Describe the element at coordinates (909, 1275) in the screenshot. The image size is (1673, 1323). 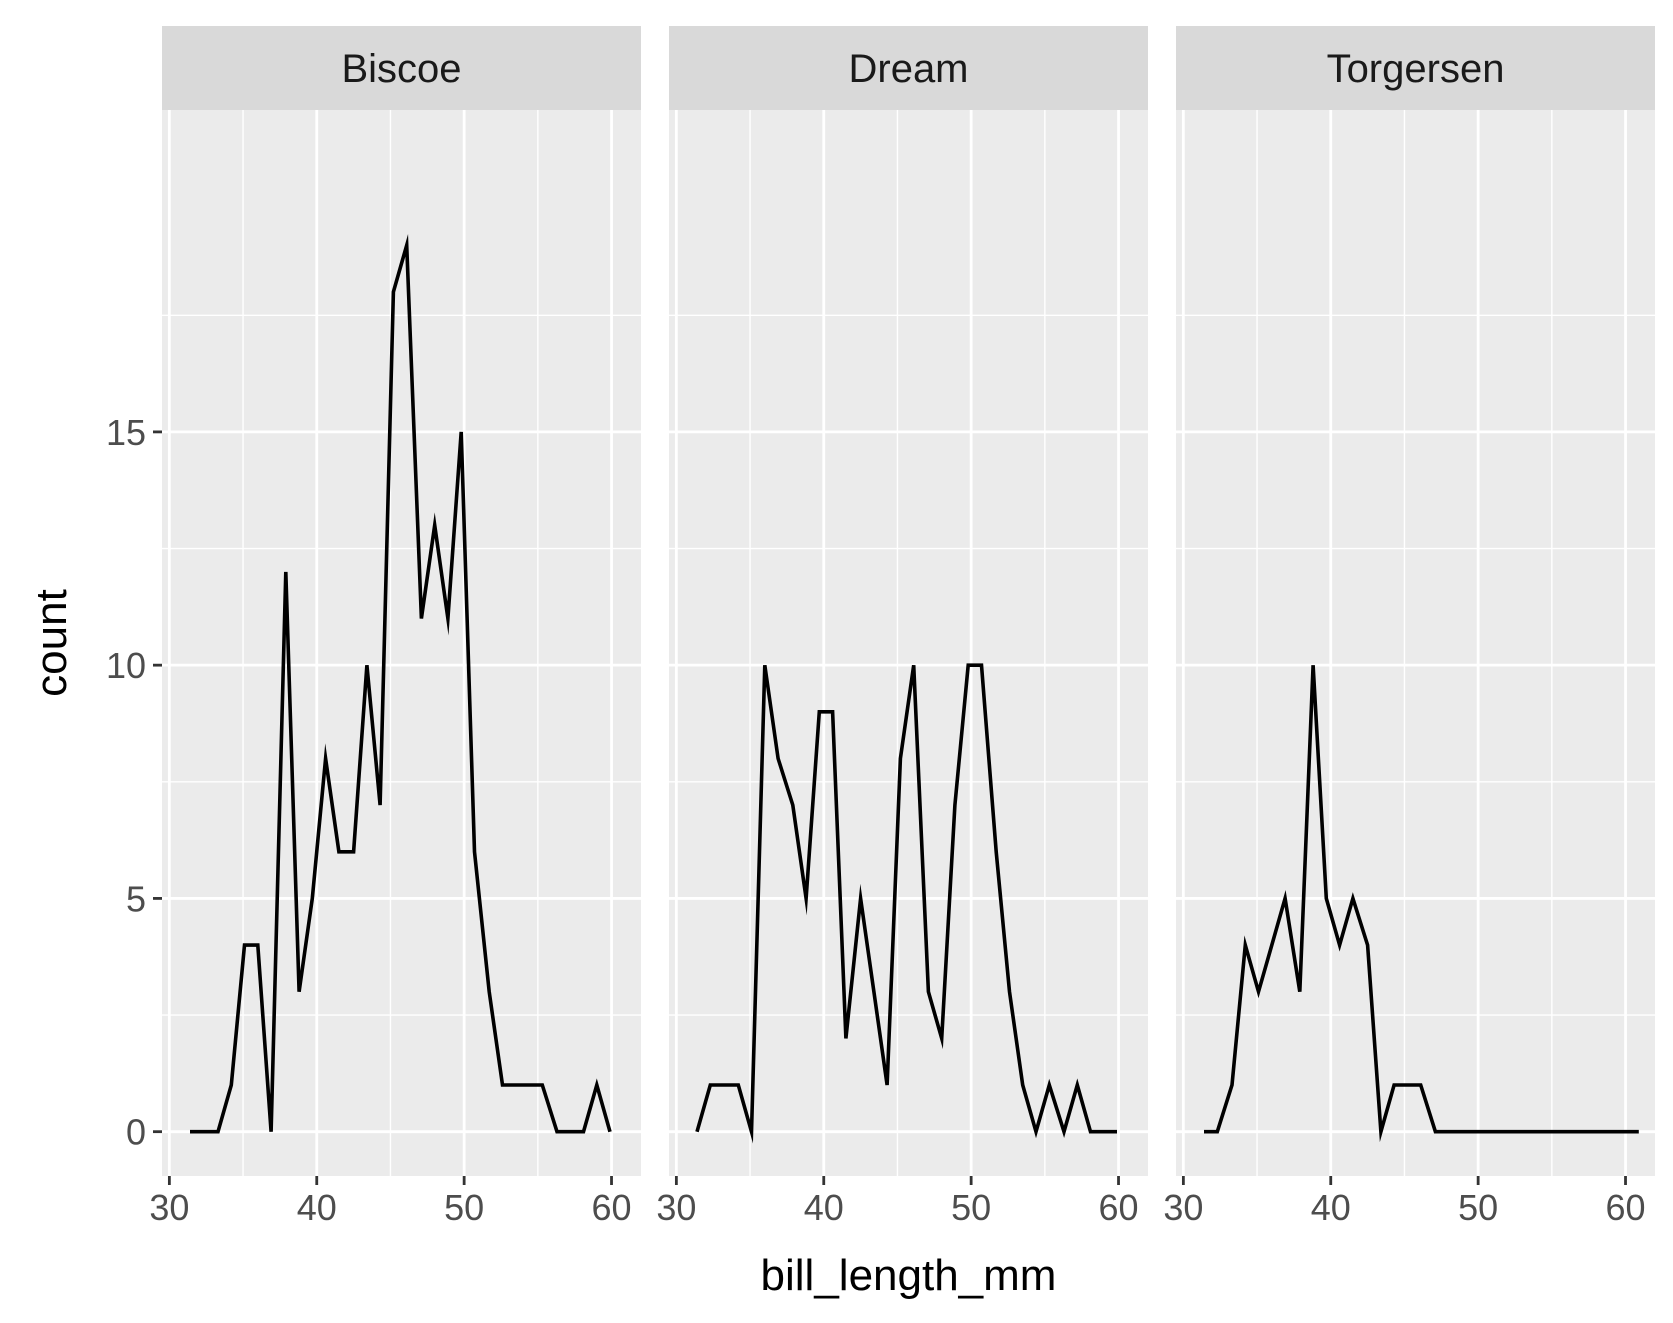
I see `x-axis-title: bill_length_mm` at that location.